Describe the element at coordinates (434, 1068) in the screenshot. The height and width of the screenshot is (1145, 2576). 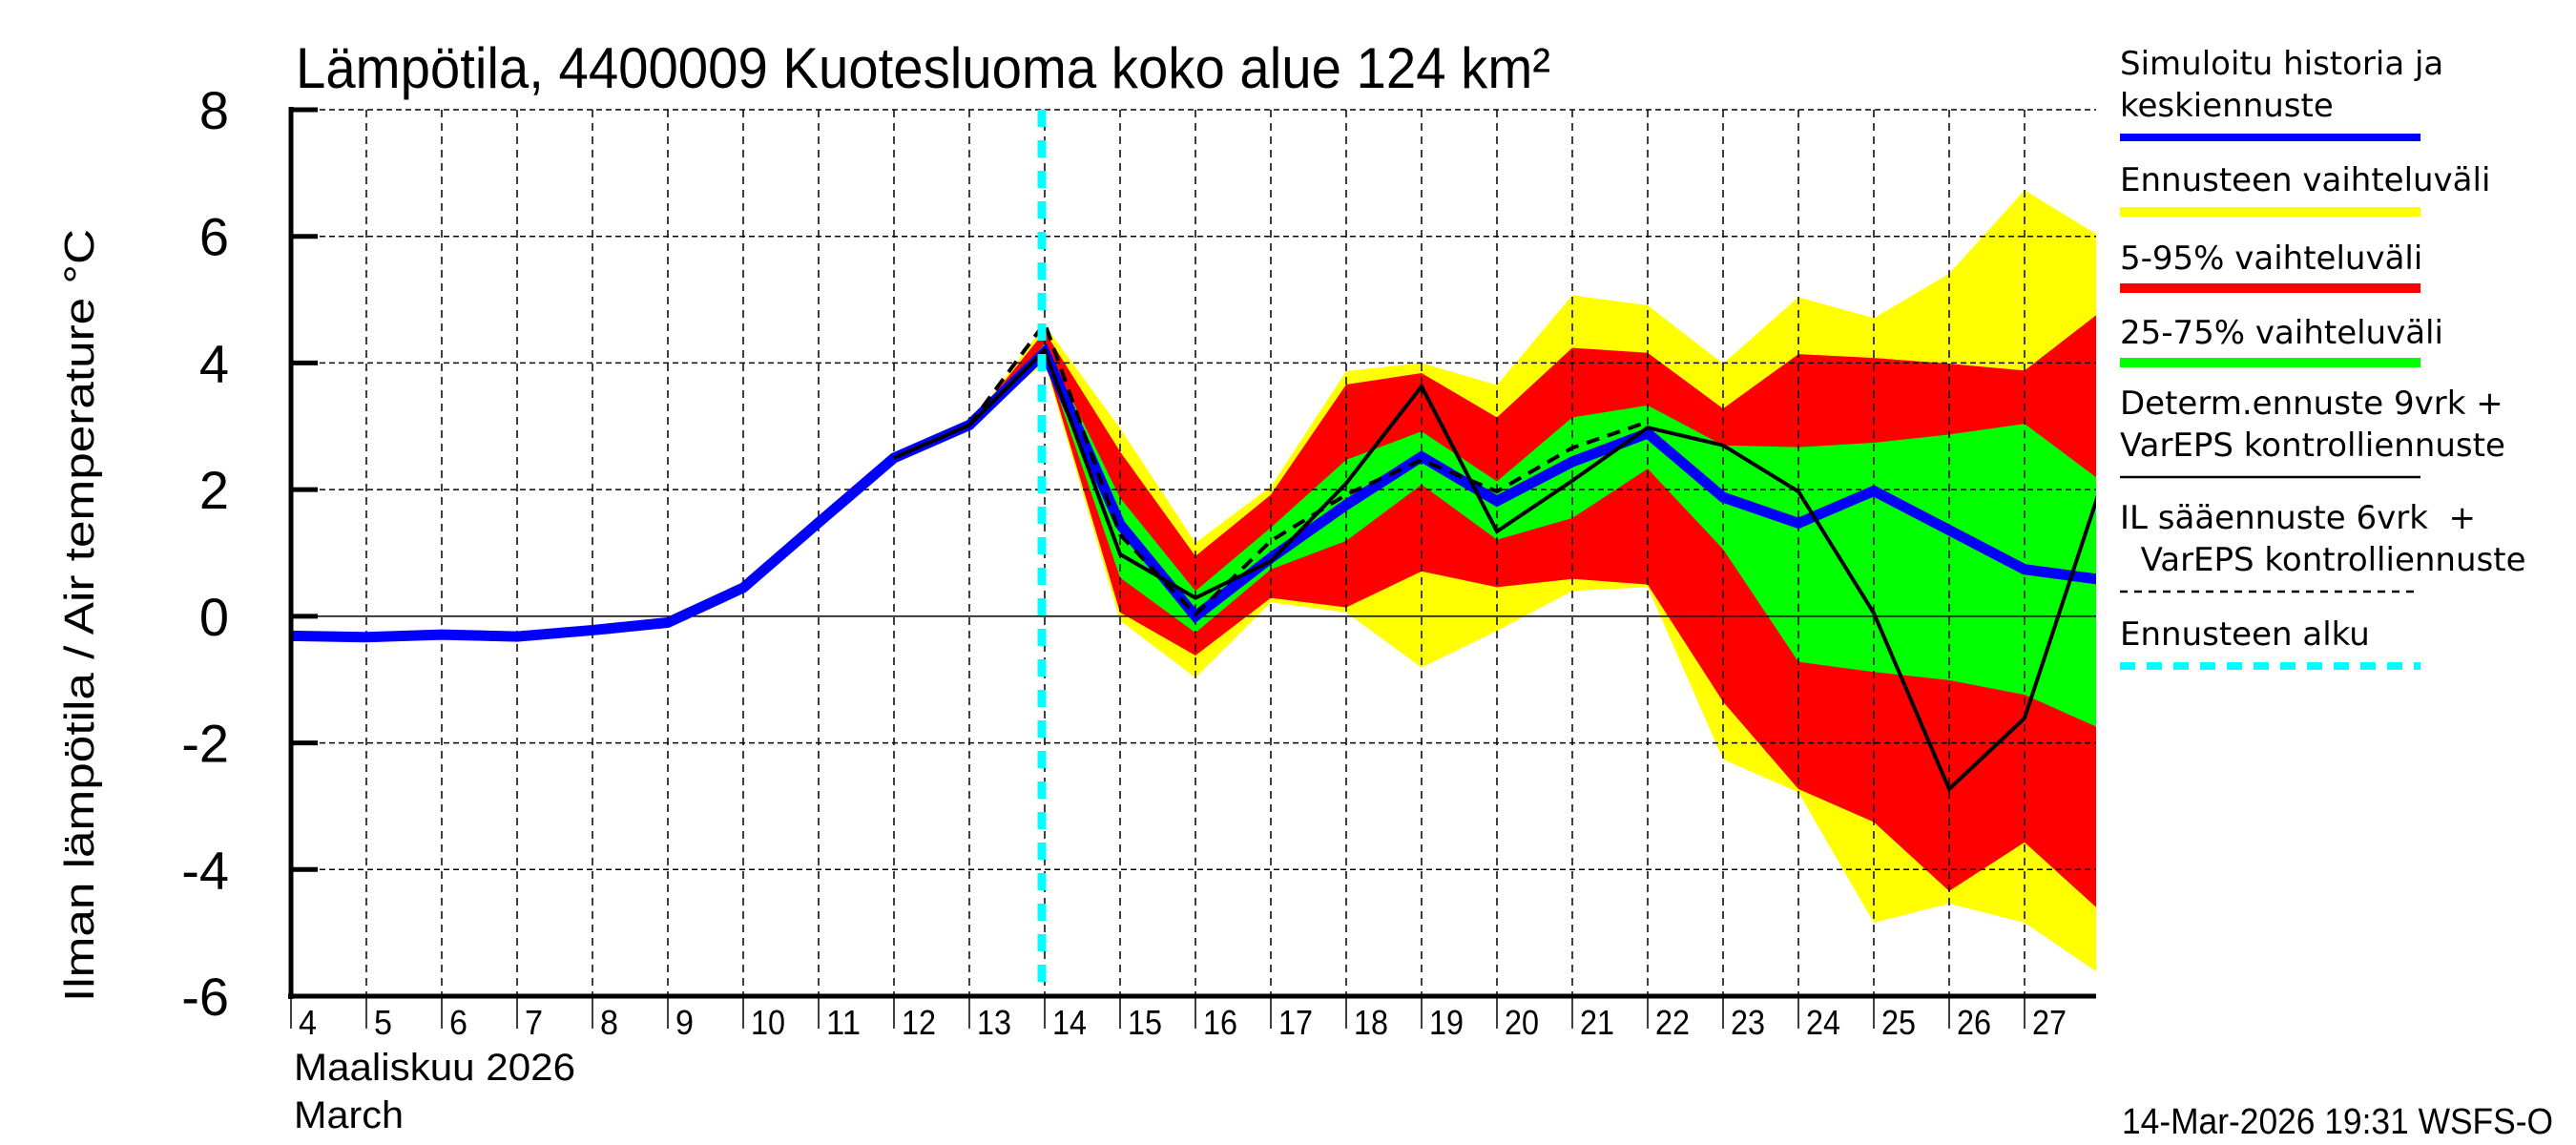
I see `x-axis-month-fi: Maaliskuu 2026` at that location.